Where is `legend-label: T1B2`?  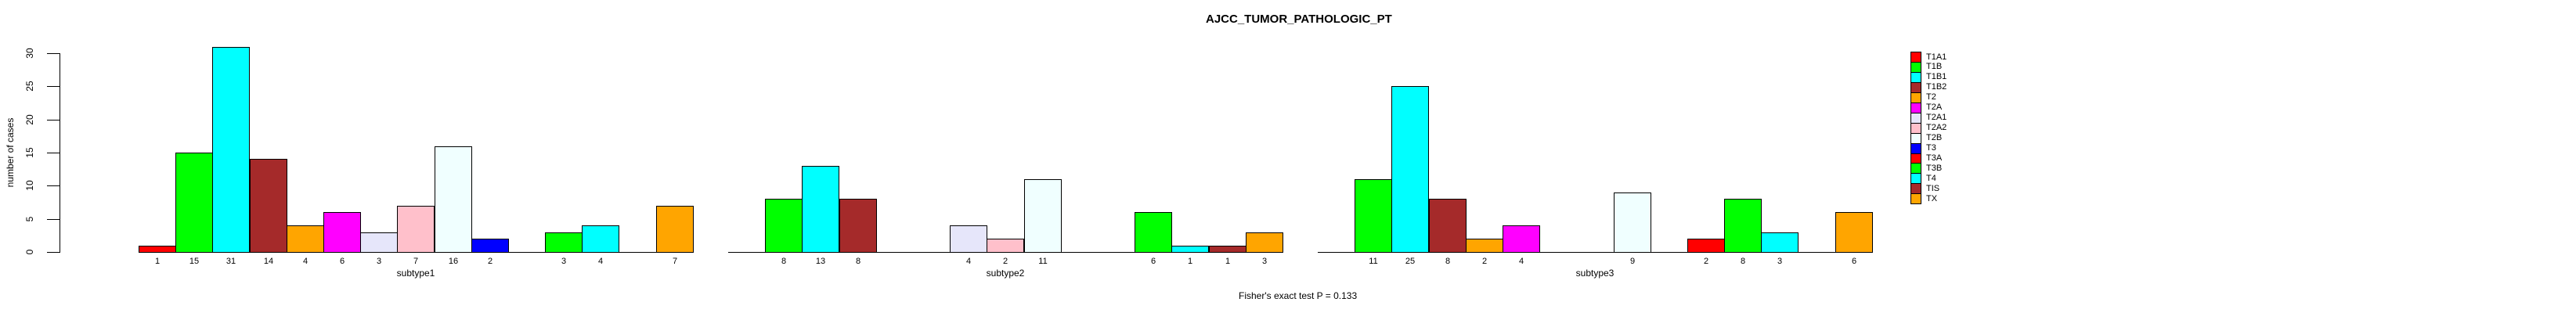 legend-label: T1B2 is located at coordinates (1936, 87).